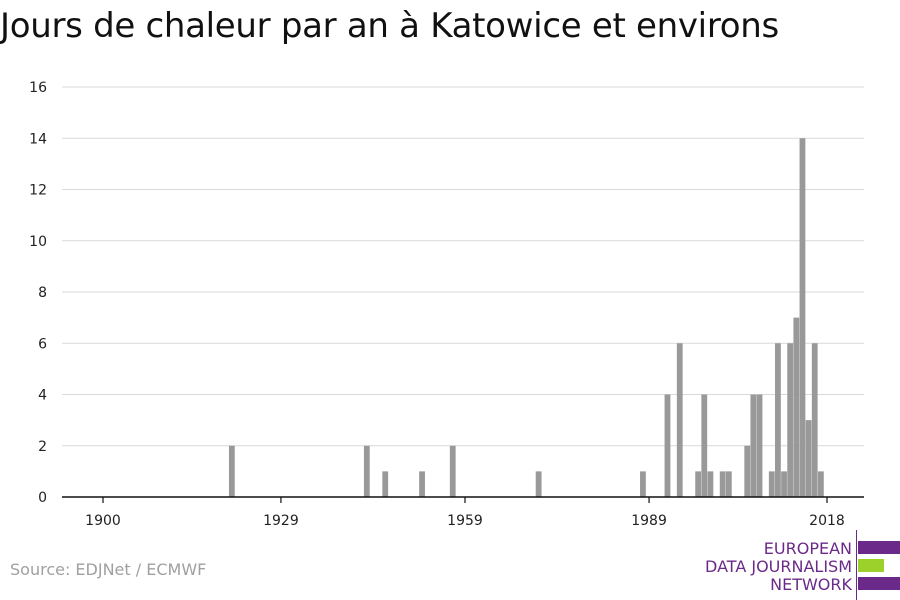 This screenshot has height=600, width=900. What do you see at coordinates (42, 498) in the screenshot?
I see `y-tick-label: 0` at bounding box center [42, 498].